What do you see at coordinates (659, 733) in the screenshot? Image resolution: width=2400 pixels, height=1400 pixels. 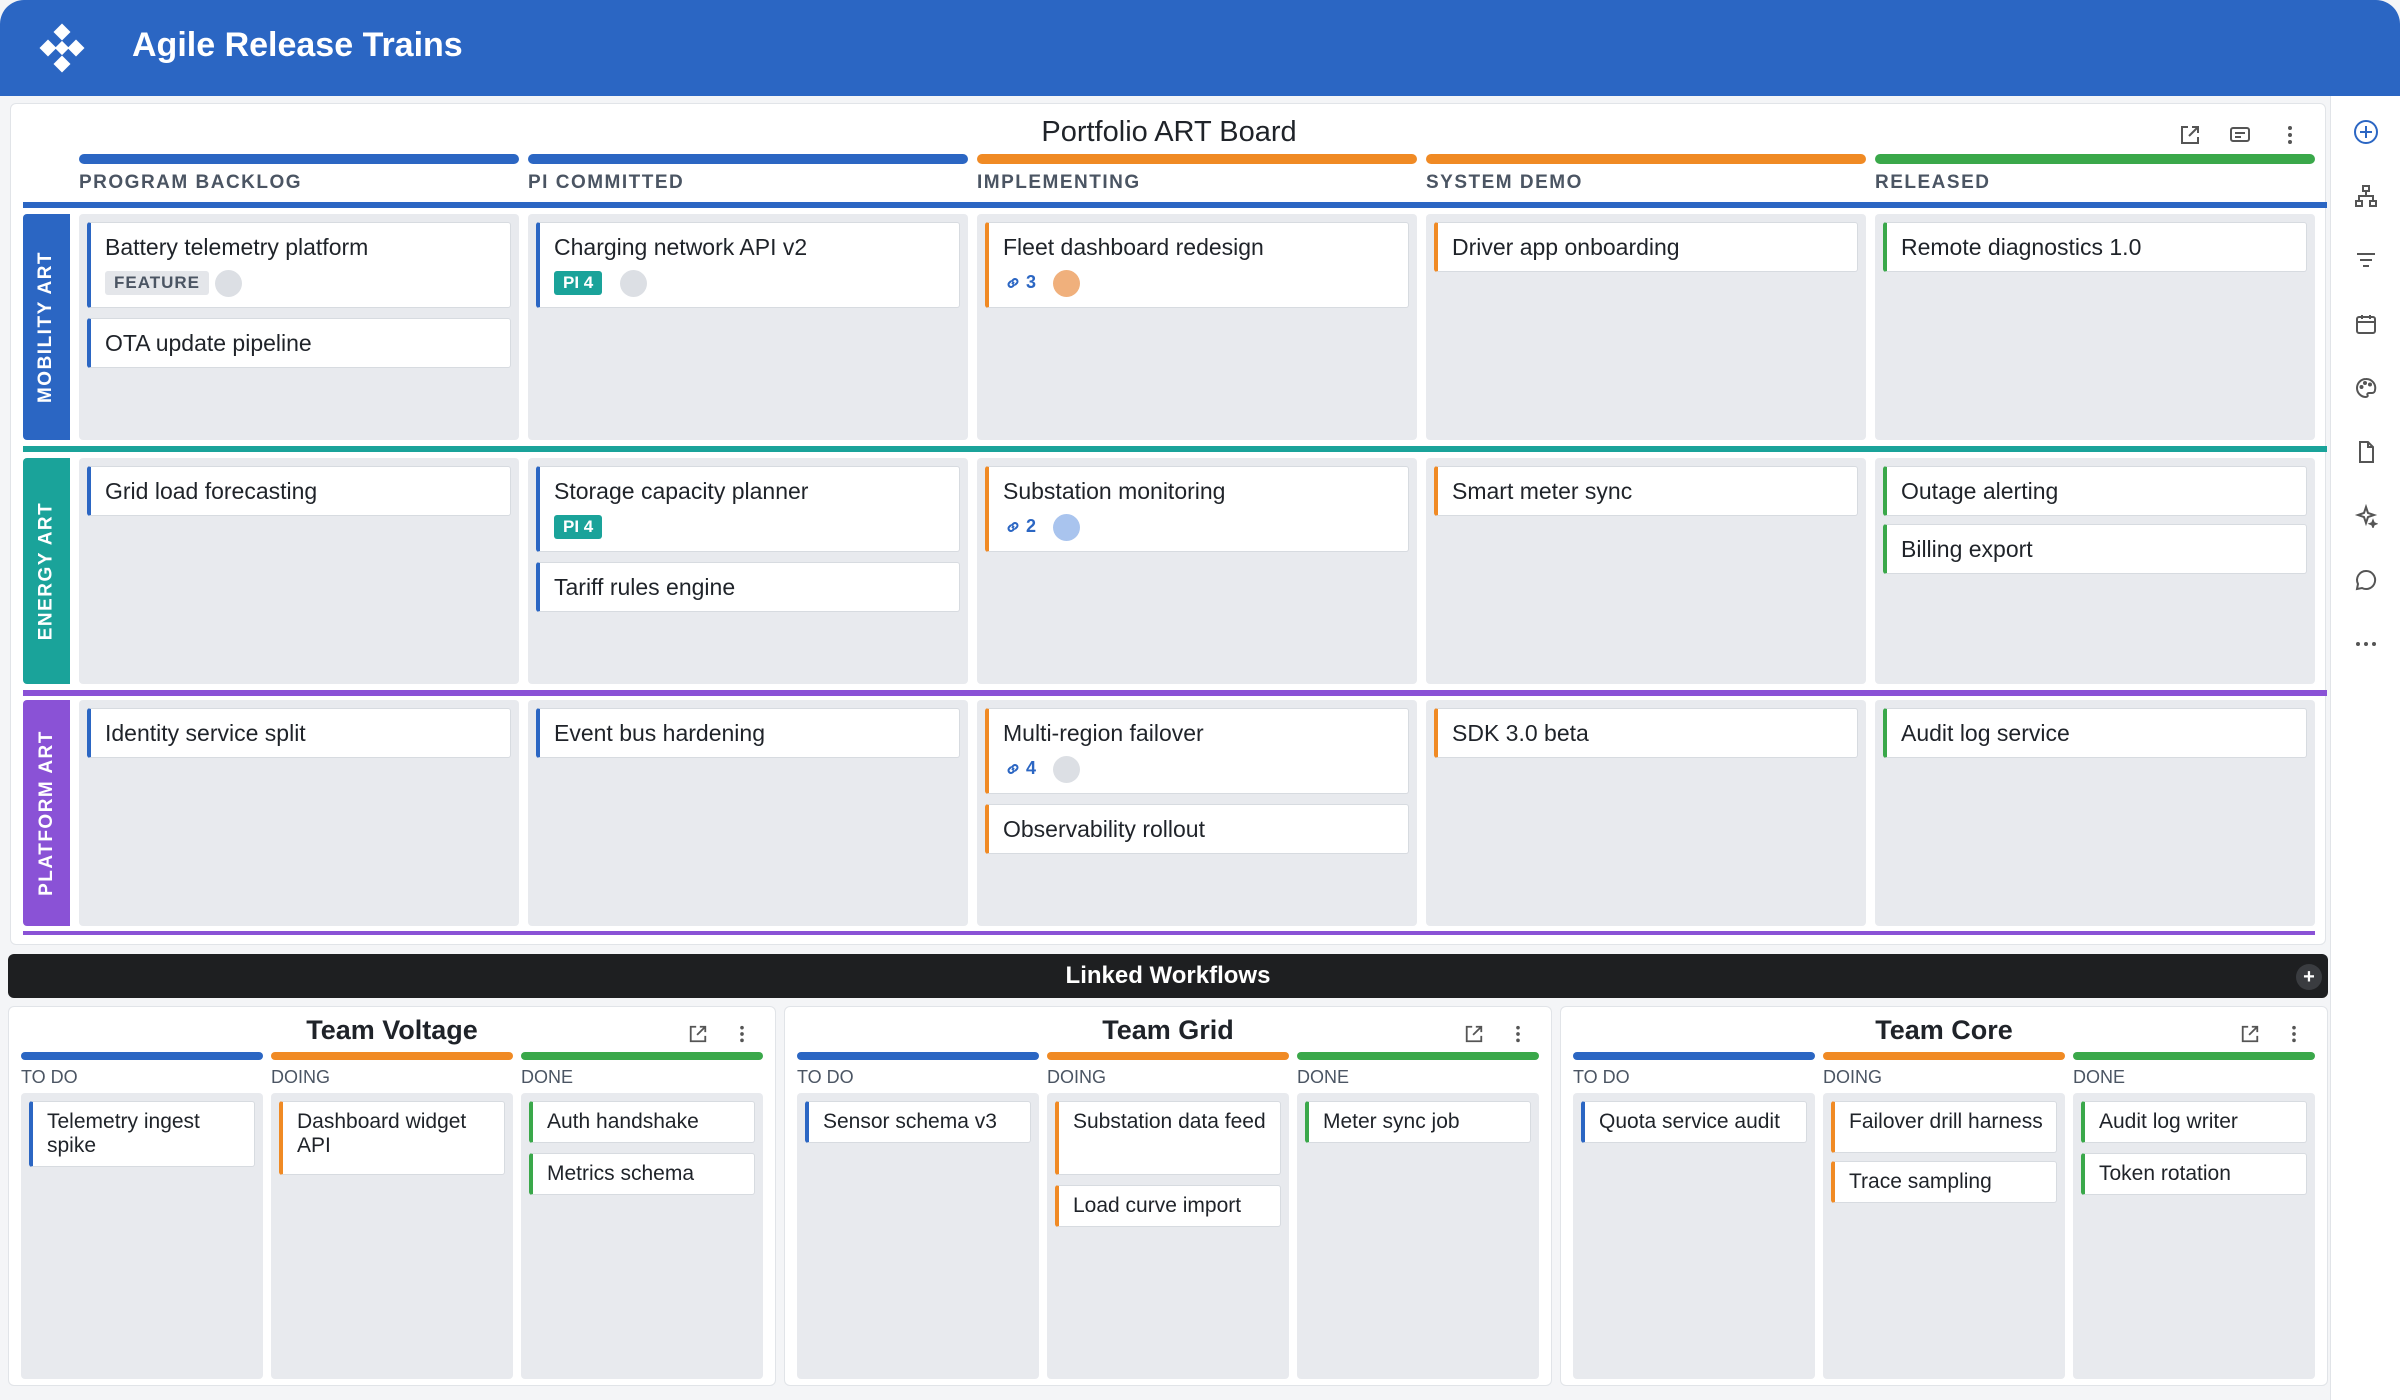 I see `card-title: Event bus hardening` at bounding box center [659, 733].